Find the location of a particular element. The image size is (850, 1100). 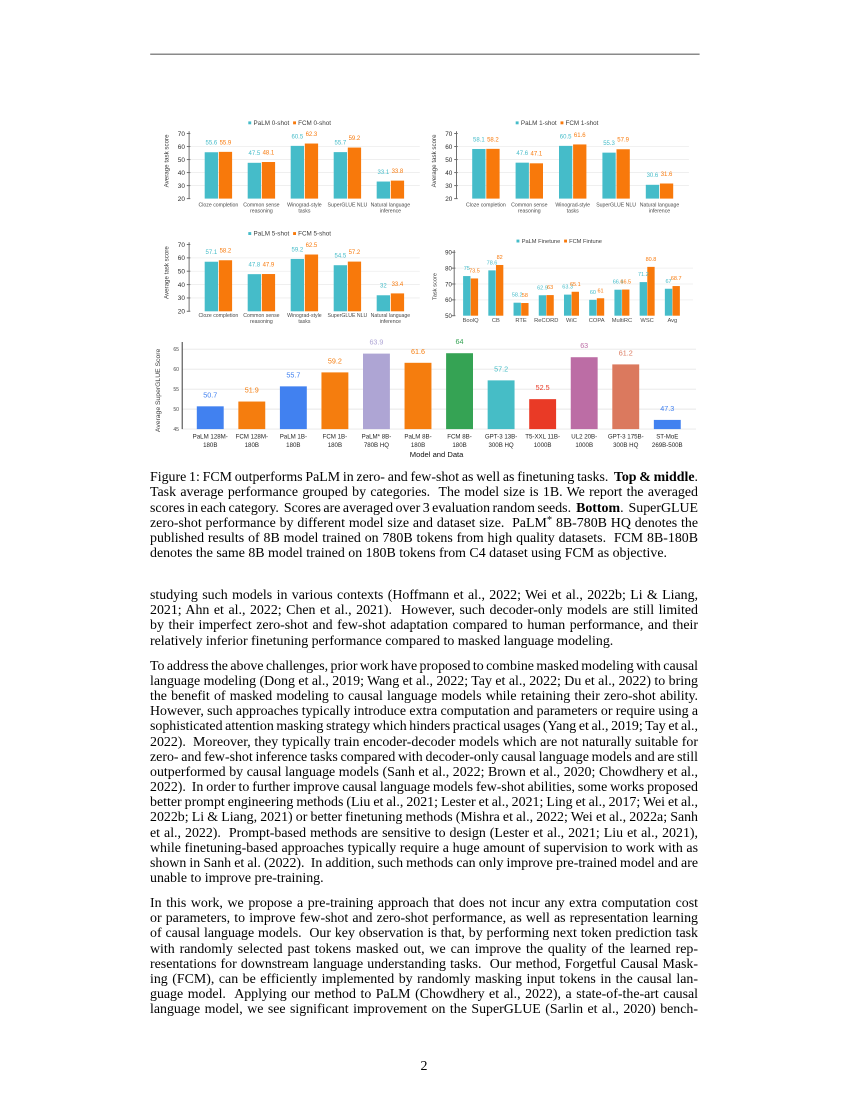

svg-text: 55.3 is located at coordinates (609, 144).